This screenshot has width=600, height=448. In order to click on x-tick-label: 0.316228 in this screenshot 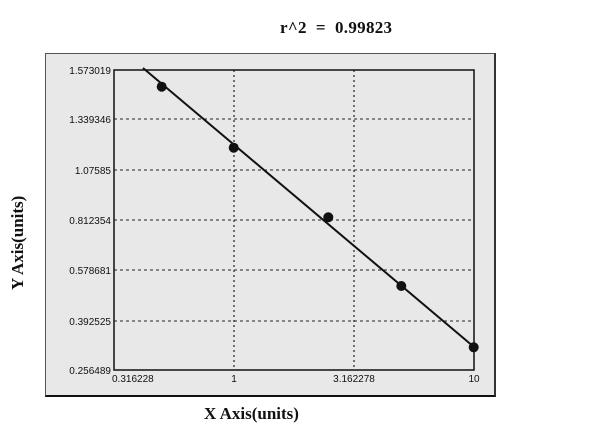, I will do `click(133, 379)`.